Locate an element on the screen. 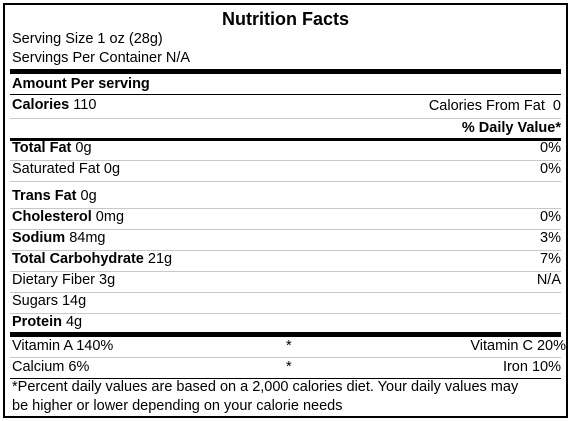 The width and height of the screenshot is (570, 421). nutrient-row-saturated-fat: Saturated Fat 0g is located at coordinates (66, 169).